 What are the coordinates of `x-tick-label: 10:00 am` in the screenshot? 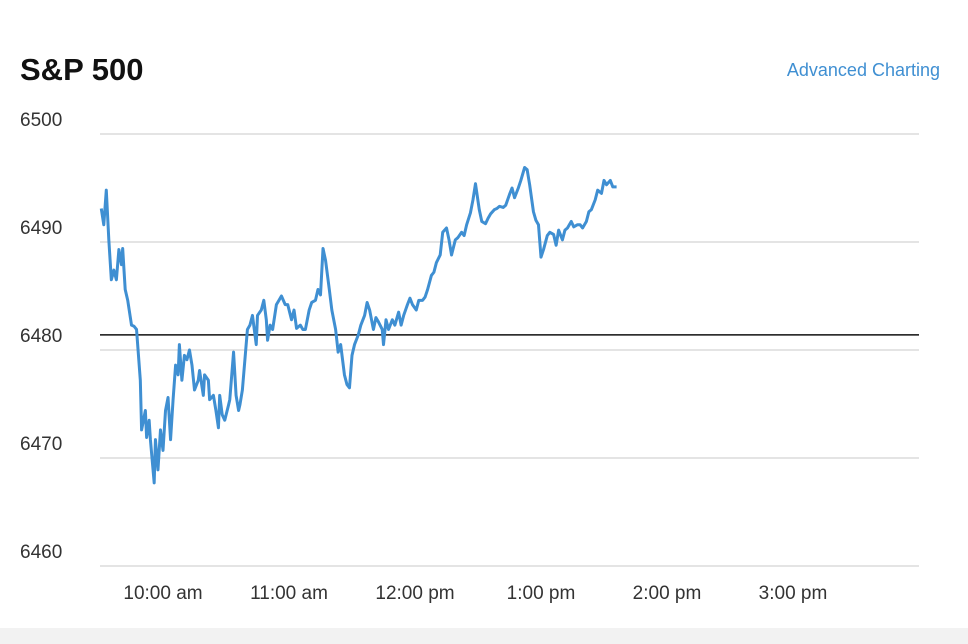 It's located at (162, 593).